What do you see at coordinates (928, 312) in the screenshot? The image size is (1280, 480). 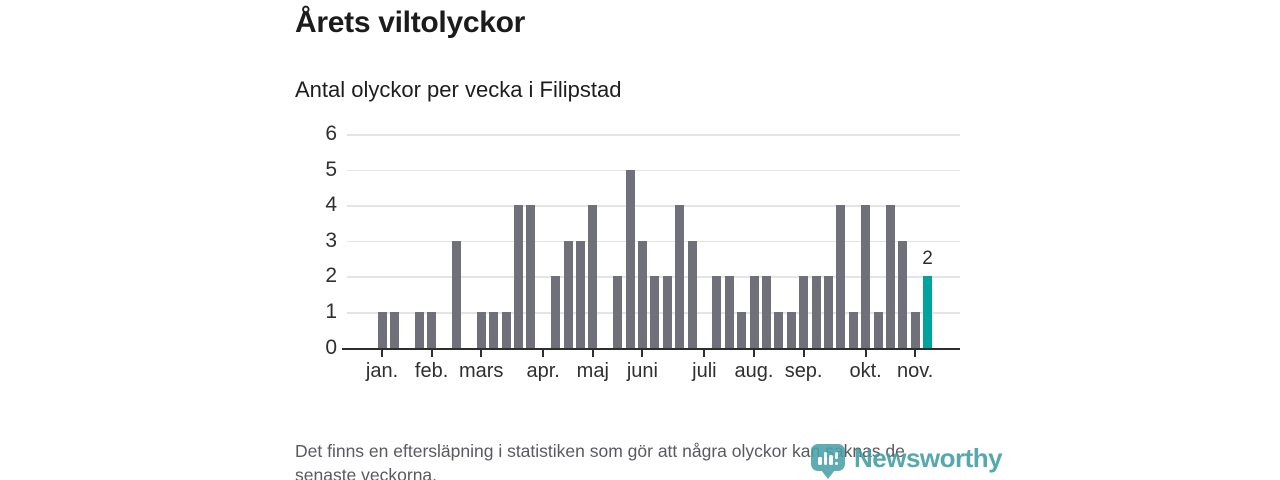 I see `bar-week-highlight` at bounding box center [928, 312].